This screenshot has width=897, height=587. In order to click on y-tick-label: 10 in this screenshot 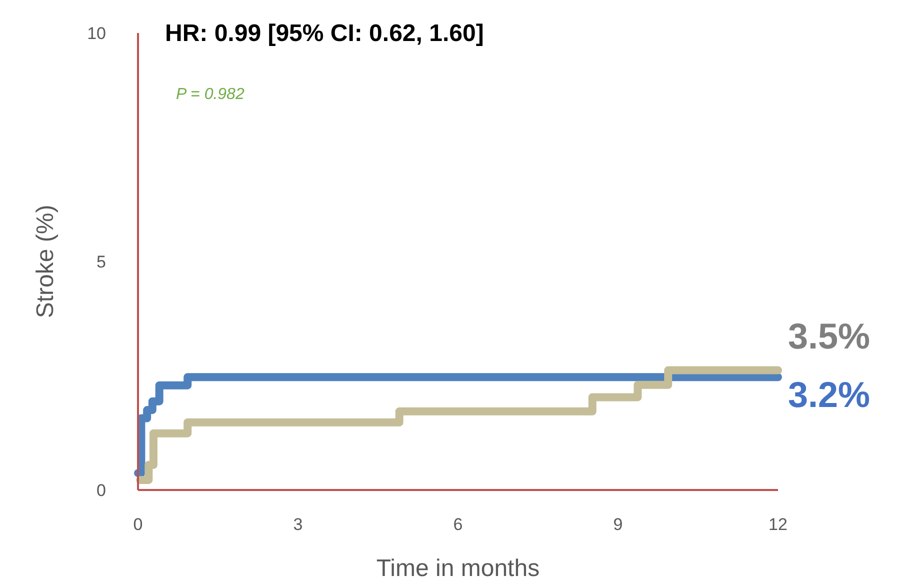, I will do `click(96, 33)`.